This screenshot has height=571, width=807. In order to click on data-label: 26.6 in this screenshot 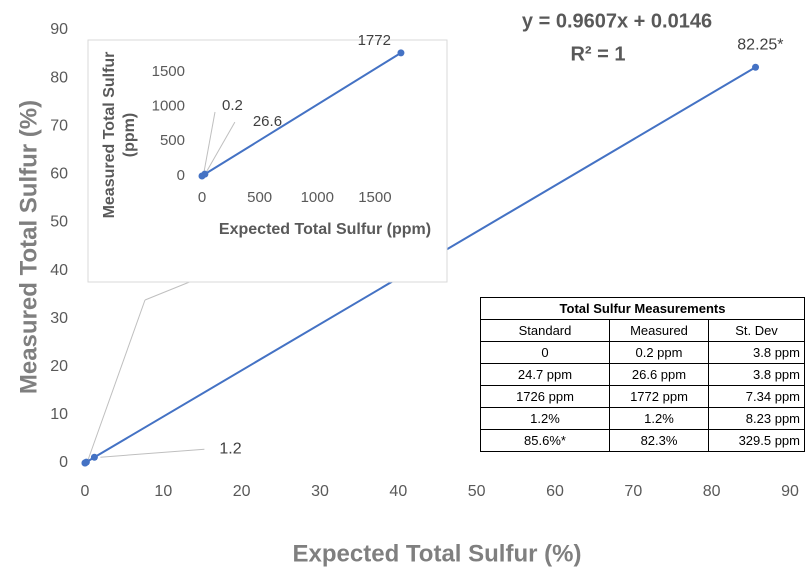, I will do `click(267, 121)`.